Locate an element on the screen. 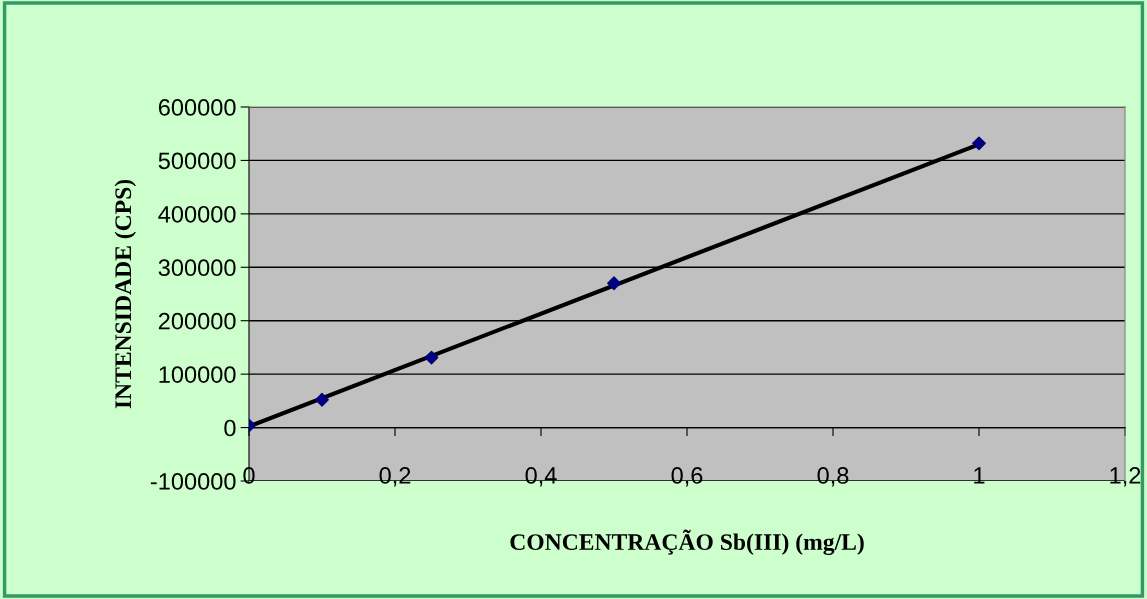 The width and height of the screenshot is (1147, 599). y-tick-label: 0 is located at coordinates (230, 428).